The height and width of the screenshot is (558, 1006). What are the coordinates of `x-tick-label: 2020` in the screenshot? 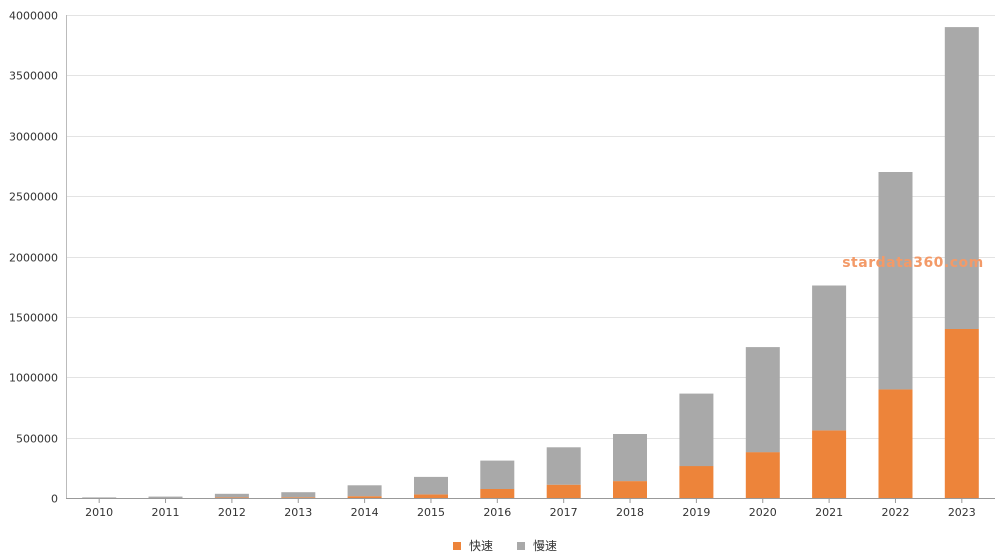 It's located at (763, 512).